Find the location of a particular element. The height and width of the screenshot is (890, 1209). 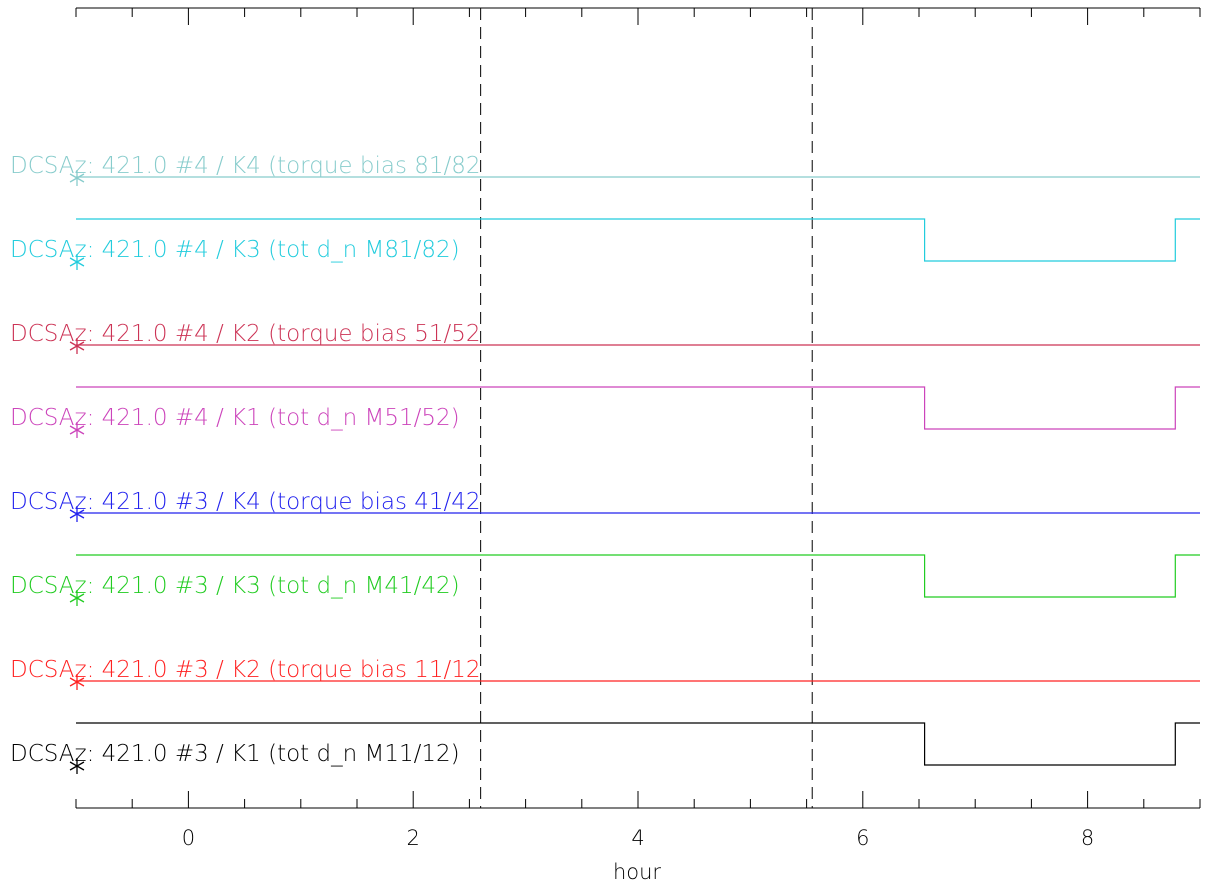

series-label: DCSAz: 421.0 #4 / K2 (torque bias 51/52 is located at coordinates (245, 334).